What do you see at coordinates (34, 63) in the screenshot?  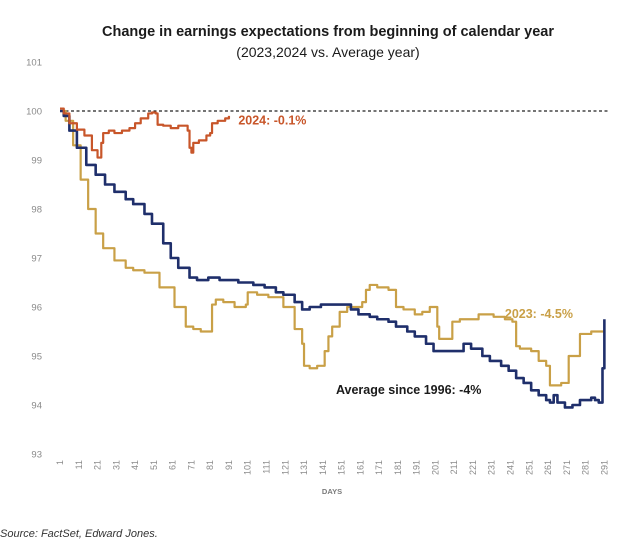 I see `y-tick-label: 101` at bounding box center [34, 63].